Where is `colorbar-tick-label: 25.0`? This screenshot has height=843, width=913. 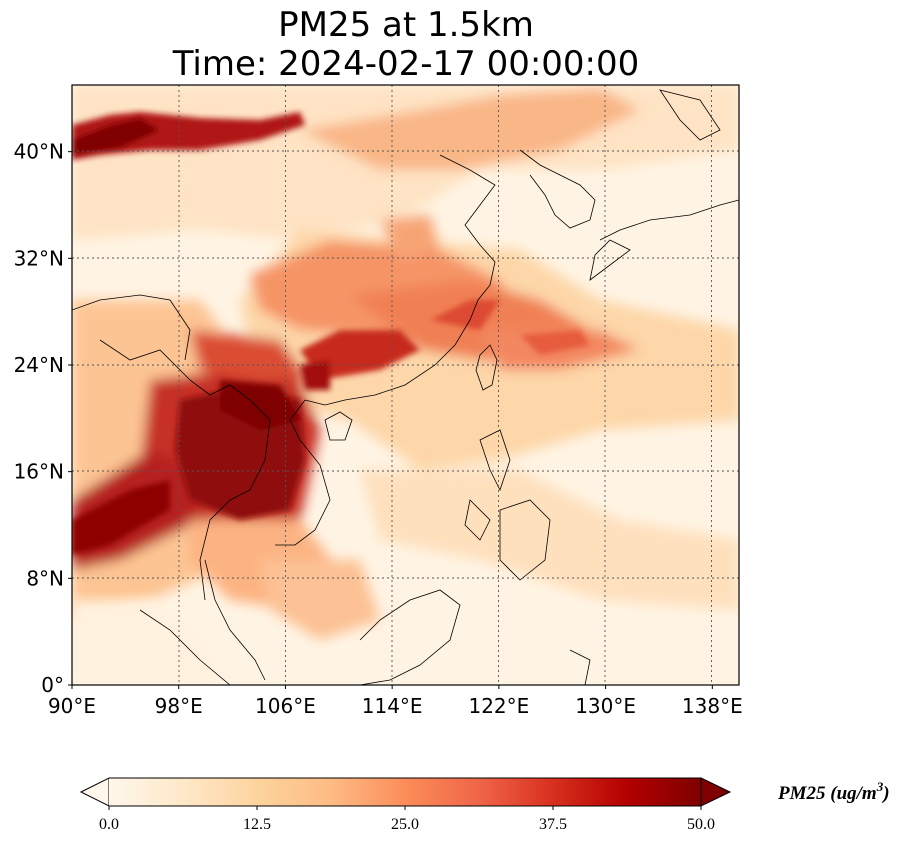
colorbar-tick-label: 25.0 is located at coordinates (405, 824).